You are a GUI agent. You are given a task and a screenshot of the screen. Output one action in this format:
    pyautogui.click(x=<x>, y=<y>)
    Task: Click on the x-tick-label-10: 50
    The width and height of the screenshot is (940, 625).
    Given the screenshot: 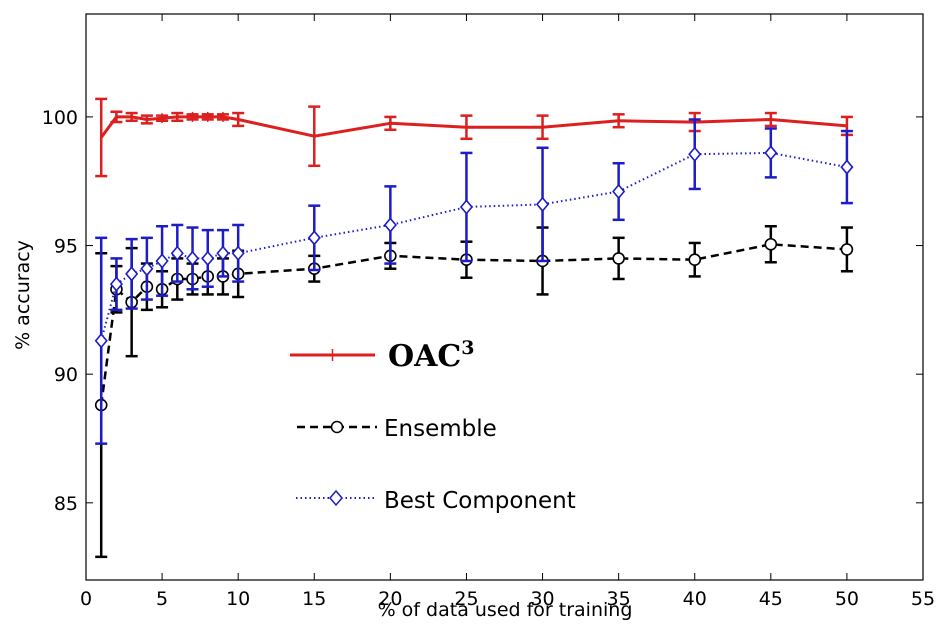 What is the action you would take?
    pyautogui.click(x=847, y=599)
    